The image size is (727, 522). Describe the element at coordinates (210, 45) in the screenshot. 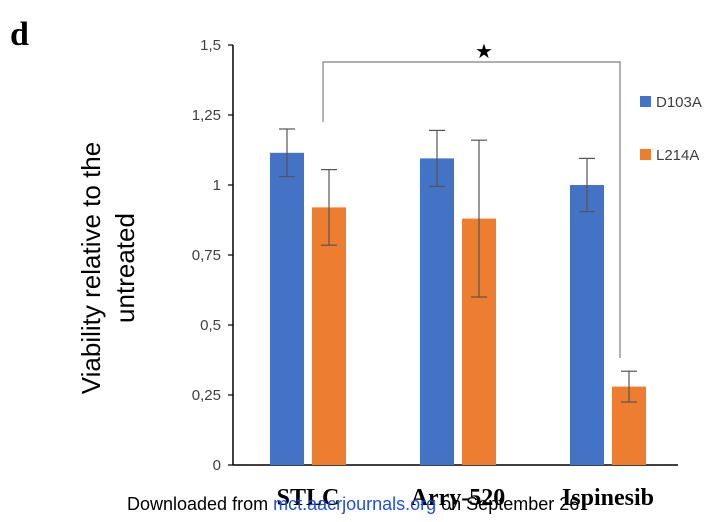

I see `y-tick-label: 1,5` at that location.